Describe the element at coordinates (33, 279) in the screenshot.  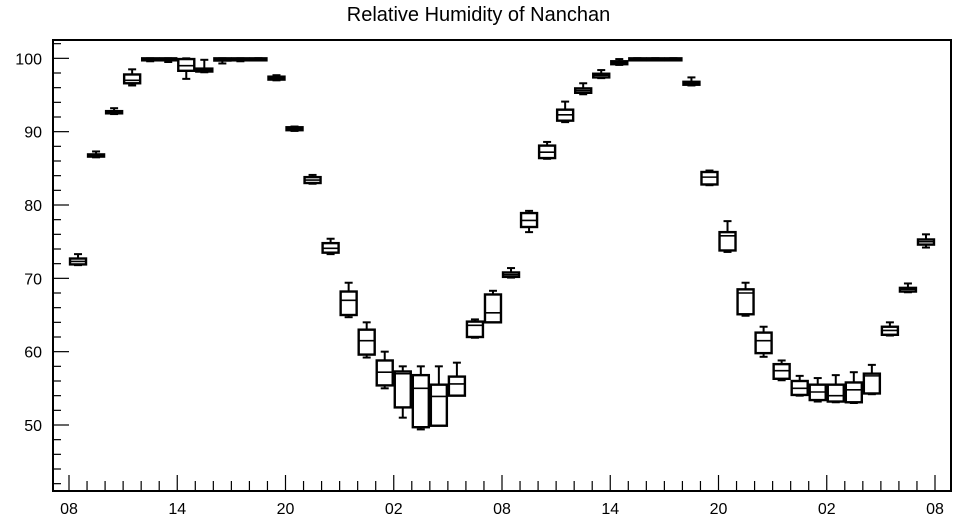
I see `y-tick-label: 70` at that location.